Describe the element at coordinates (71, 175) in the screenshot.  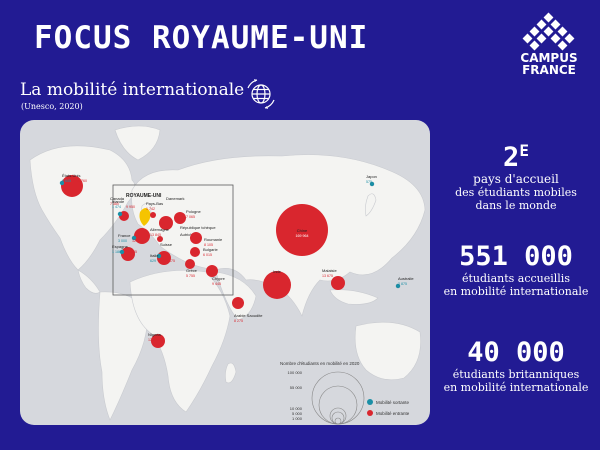
I see `country-label-etats-unis: États-Unis` at that location.